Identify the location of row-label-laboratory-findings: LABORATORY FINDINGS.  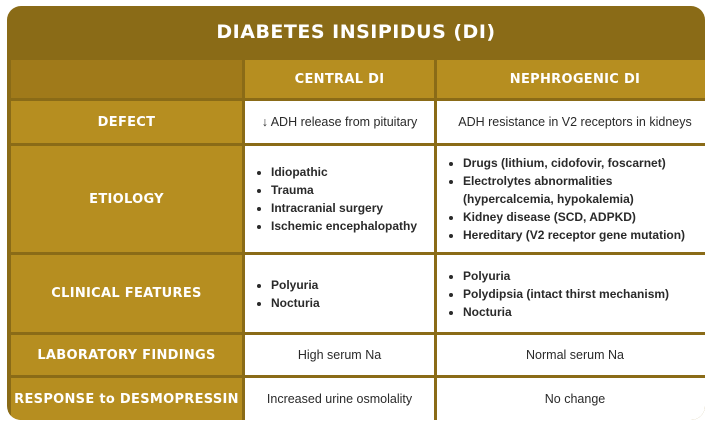
(126, 355).